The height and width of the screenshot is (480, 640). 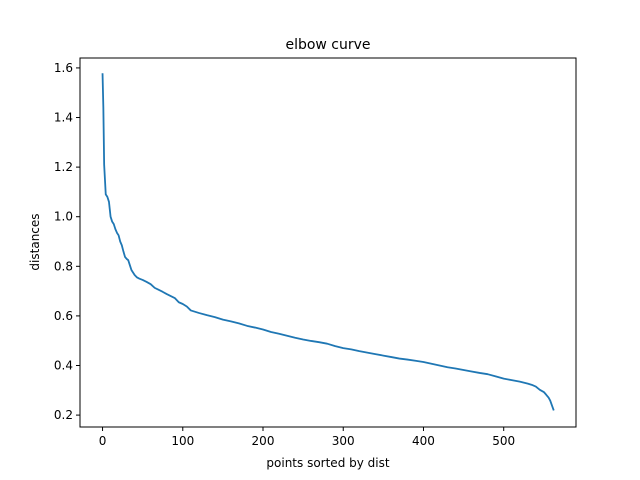 I want to click on y-tick-label: 0.4, so click(x=63, y=366).